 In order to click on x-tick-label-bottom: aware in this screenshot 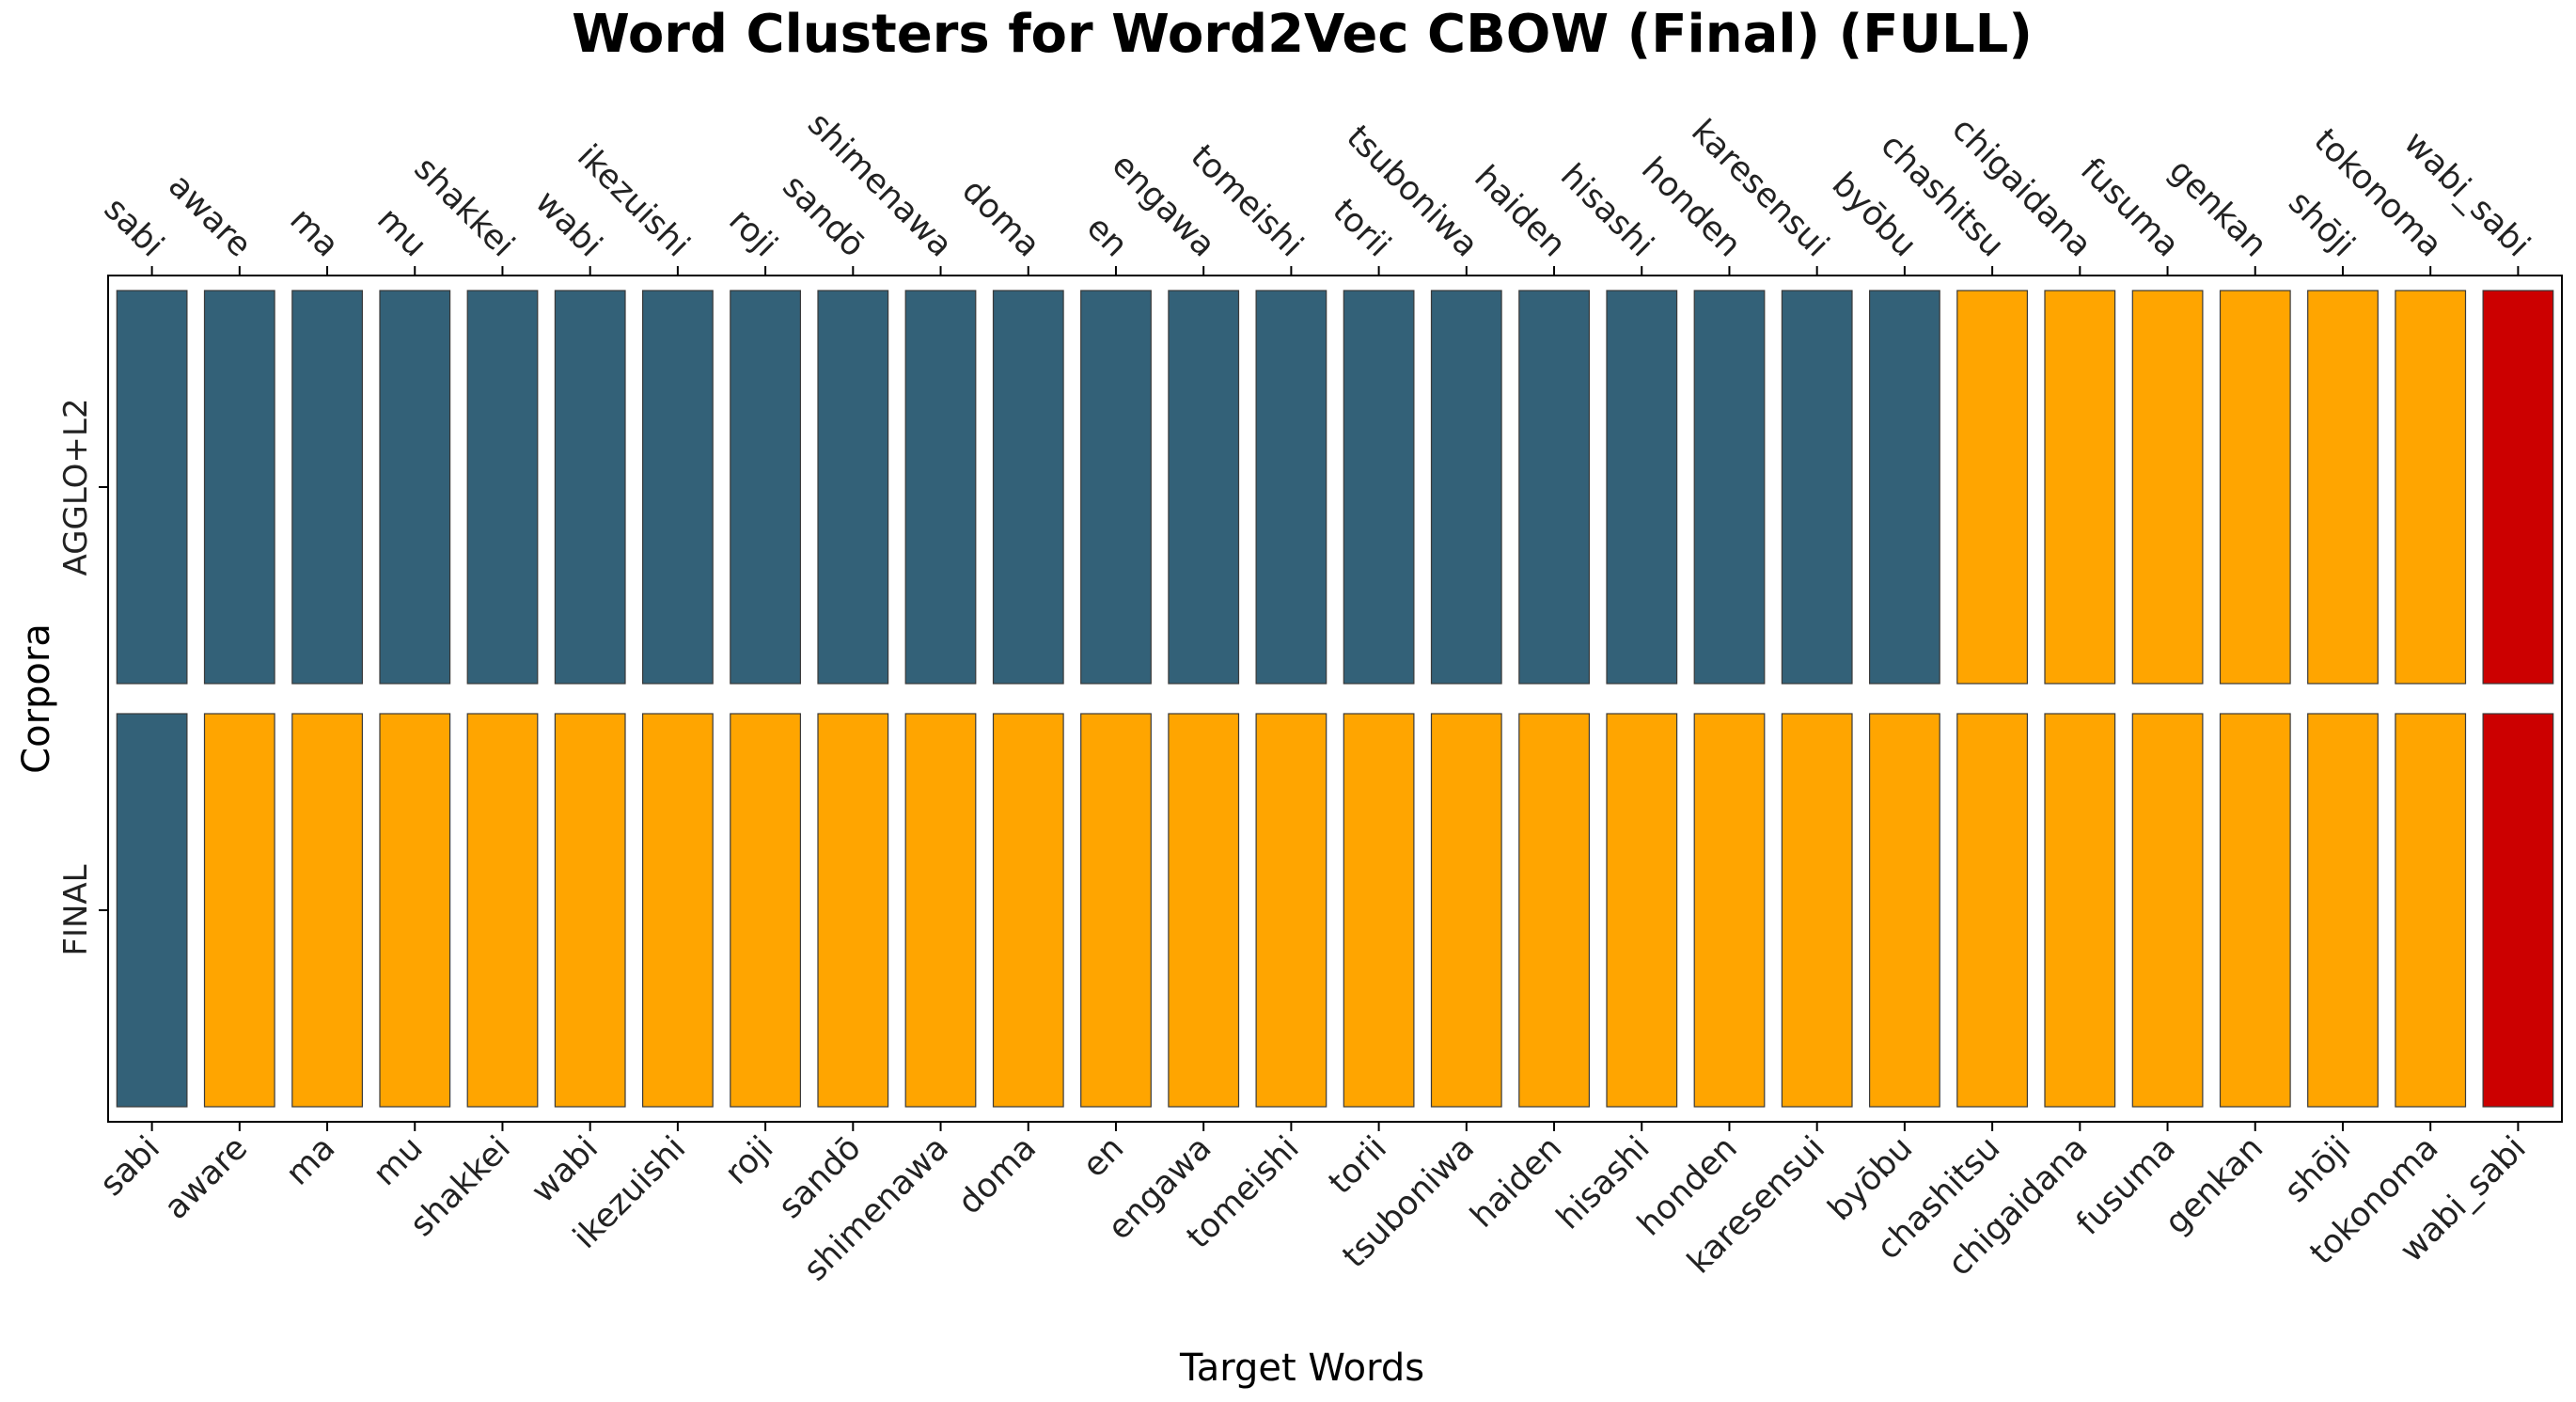, I will do `click(206, 1178)`.